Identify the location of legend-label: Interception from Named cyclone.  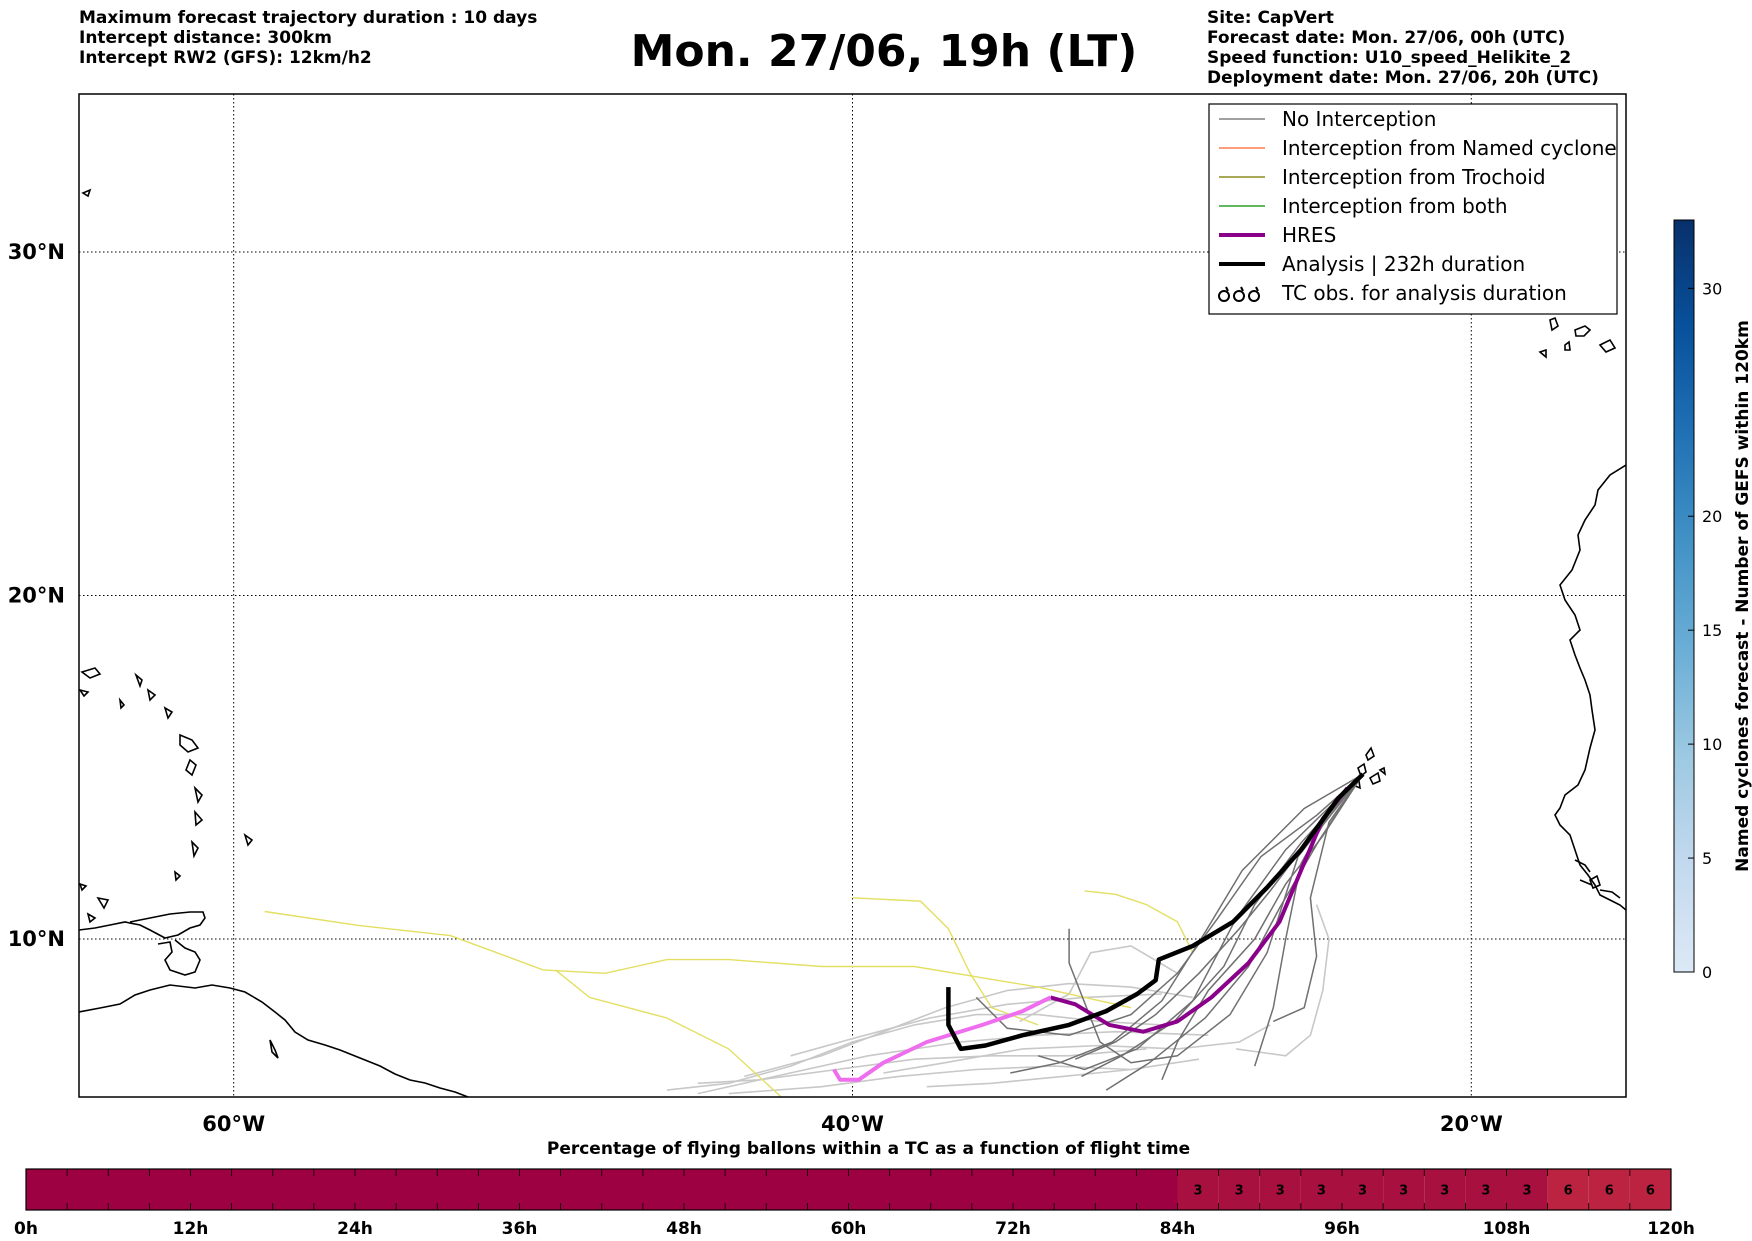
(1449, 148).